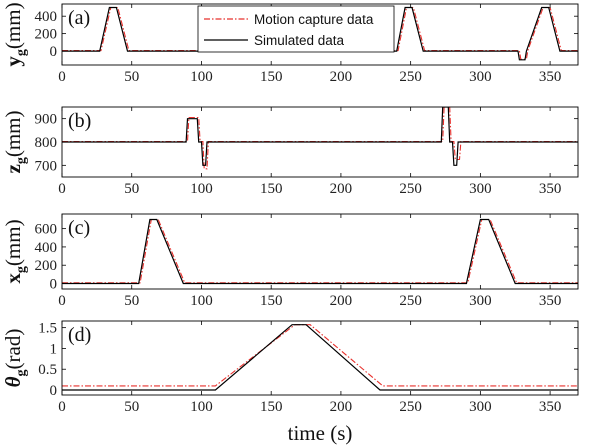 The height and width of the screenshot is (448, 608). I want to click on y-tick-label: 600, so click(46, 230).